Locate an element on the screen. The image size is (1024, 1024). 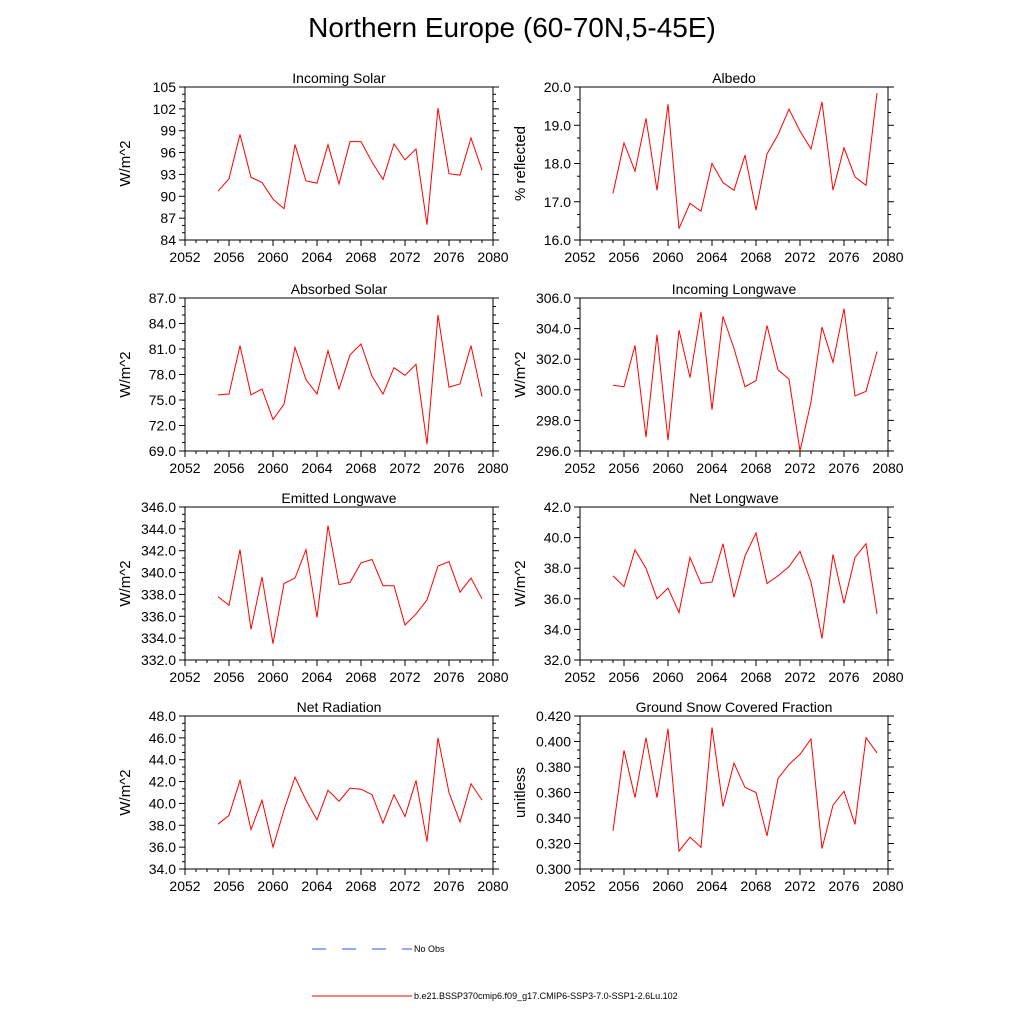
figure-title: Northern Europe (60-70N,5-45E) is located at coordinates (512, 27).